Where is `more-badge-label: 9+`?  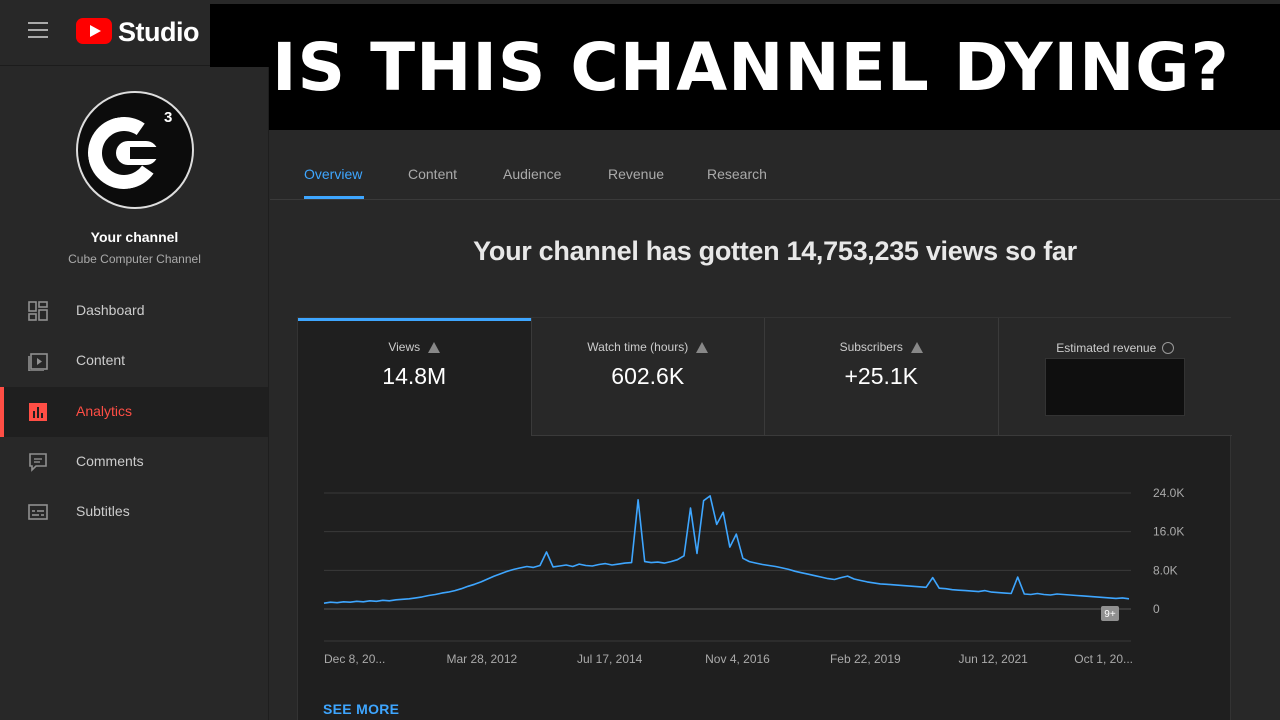
more-badge-label: 9+ is located at coordinates (1110, 614).